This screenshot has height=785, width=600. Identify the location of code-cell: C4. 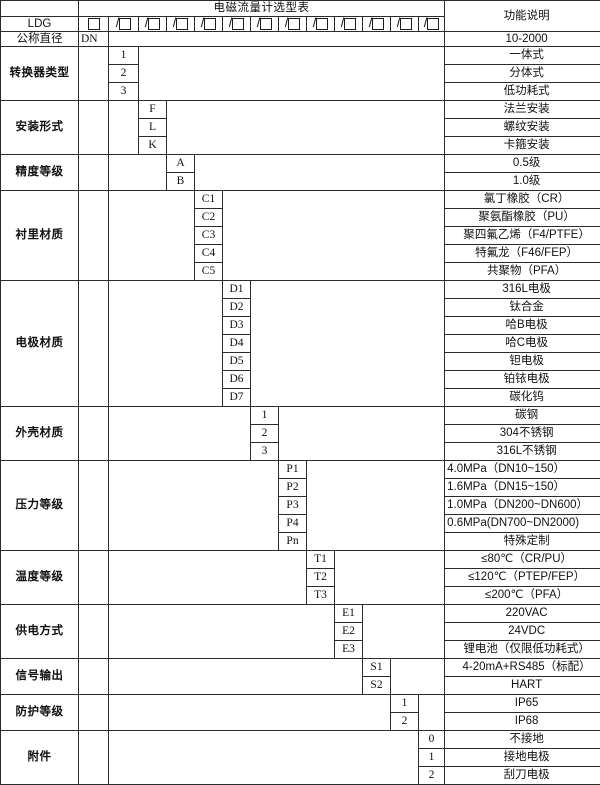
(209, 254).